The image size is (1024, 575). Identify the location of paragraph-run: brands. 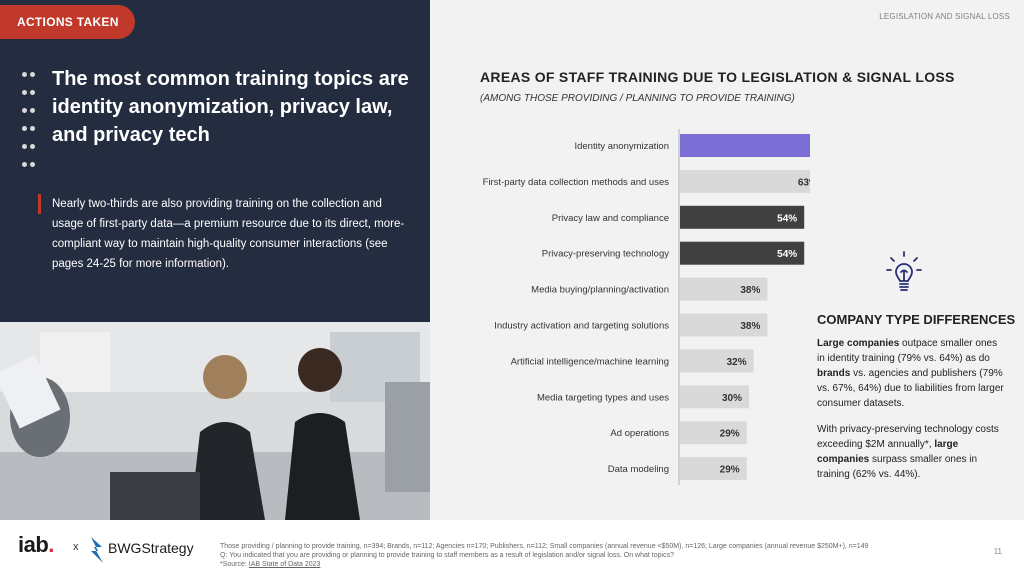
(834, 373).